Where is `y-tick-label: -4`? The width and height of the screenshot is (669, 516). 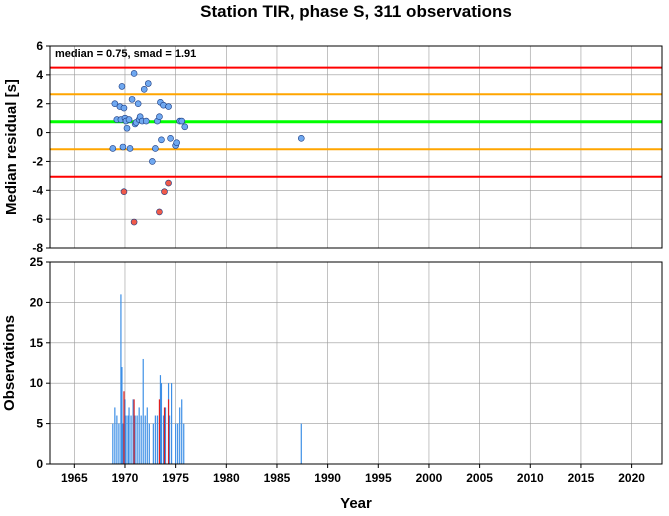 y-tick-label: -4 is located at coordinates (37, 190).